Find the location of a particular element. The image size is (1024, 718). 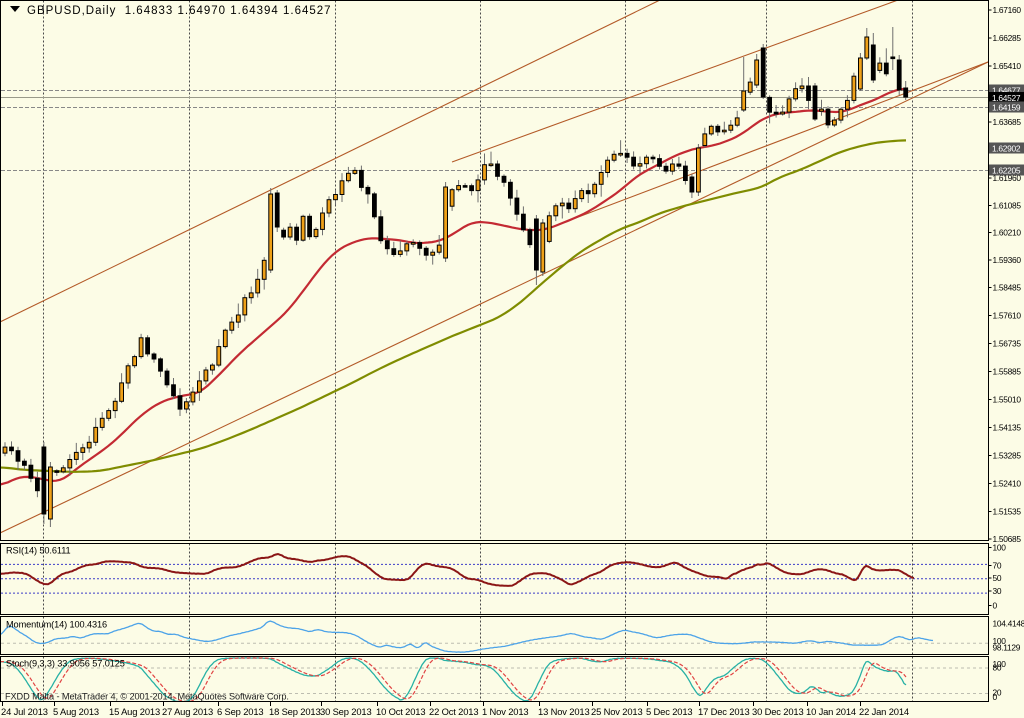

svg-text: 1.52410 is located at coordinates (1007, 484).